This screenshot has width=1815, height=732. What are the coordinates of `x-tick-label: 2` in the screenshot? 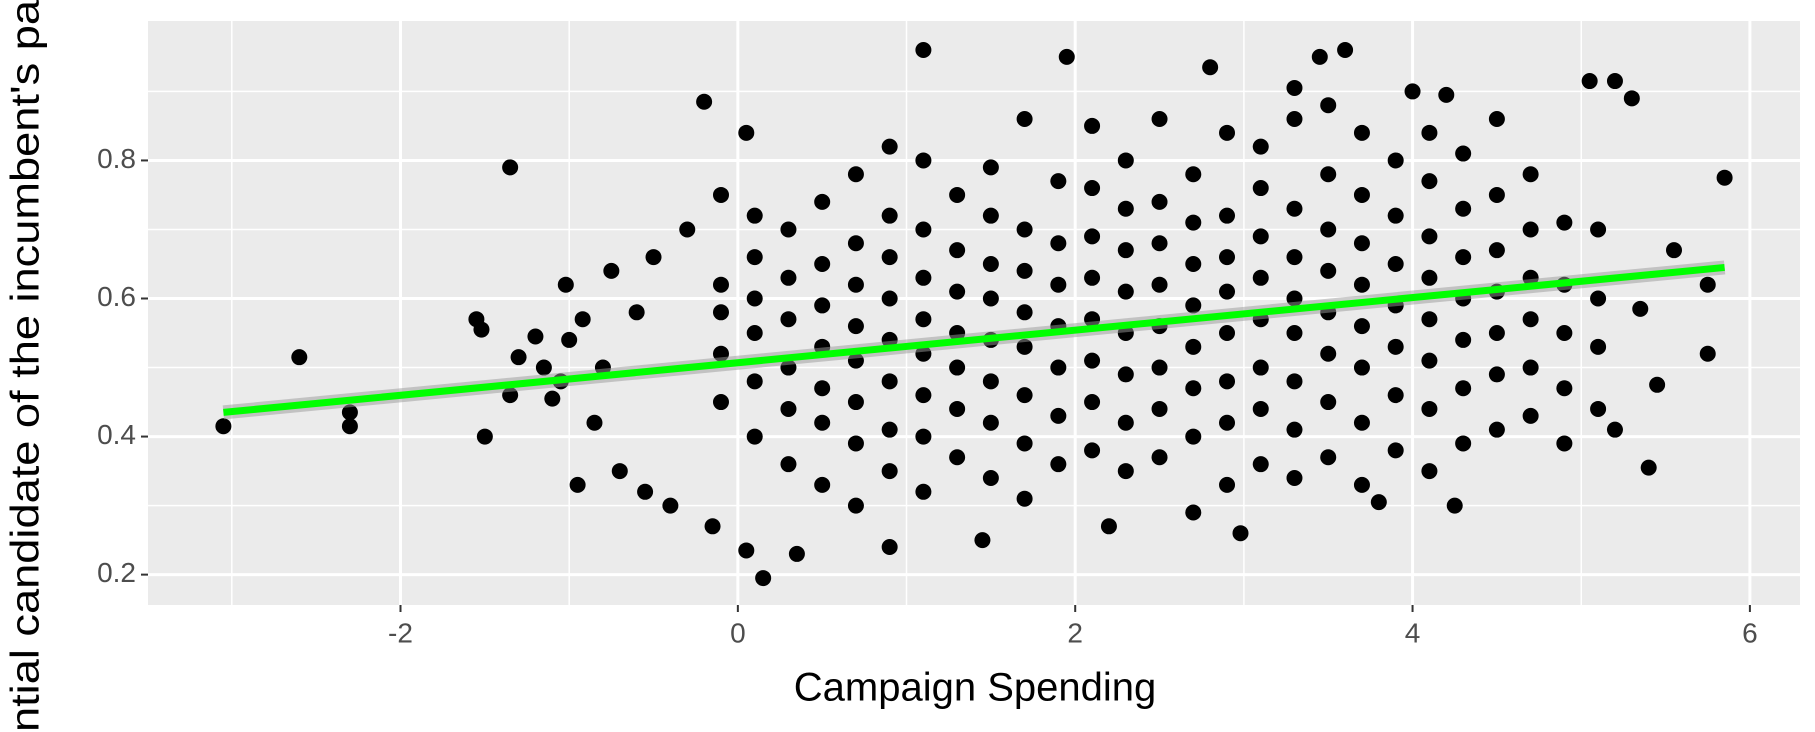 It's located at (1075, 632).